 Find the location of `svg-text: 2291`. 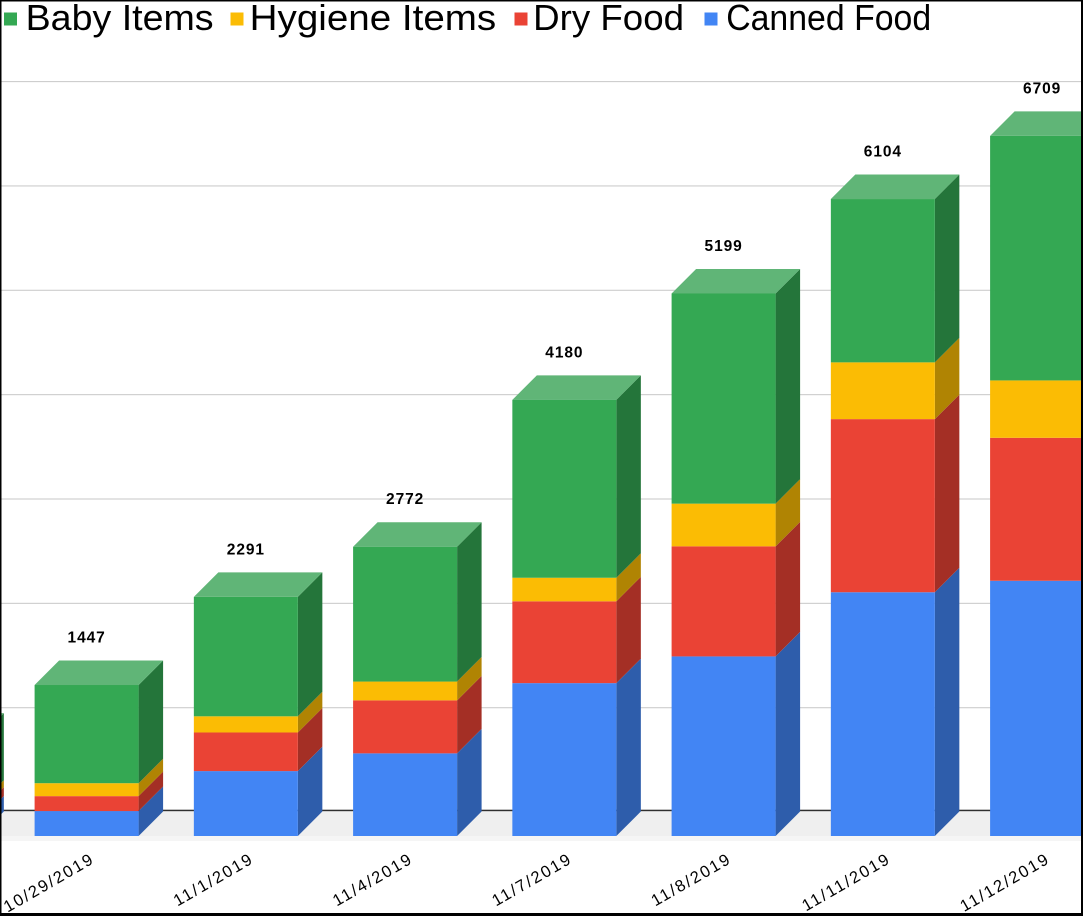

svg-text: 2291 is located at coordinates (246, 549).